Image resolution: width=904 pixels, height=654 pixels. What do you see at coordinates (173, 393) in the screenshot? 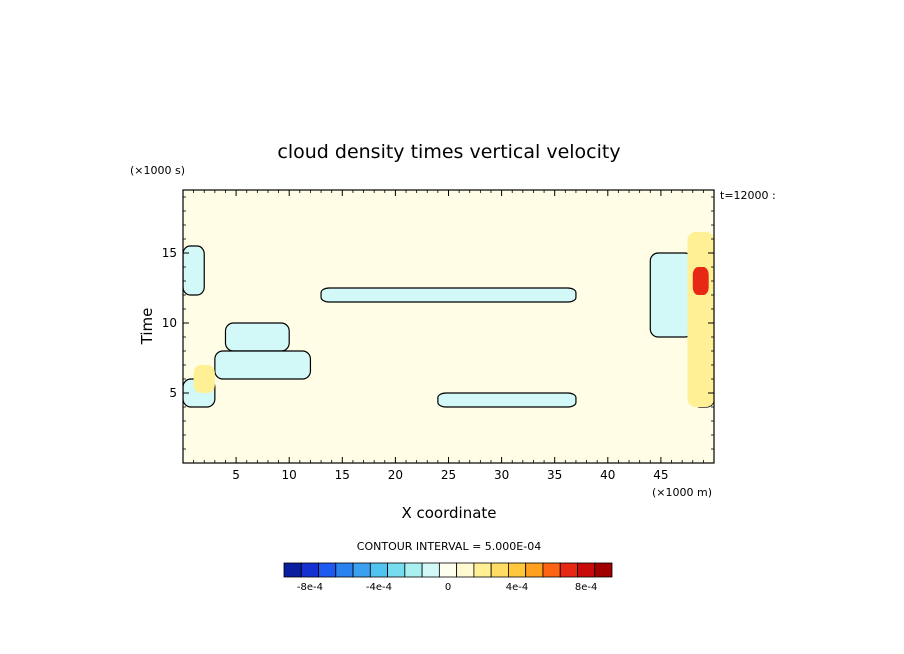
I see `y-tick-label: 5` at bounding box center [173, 393].